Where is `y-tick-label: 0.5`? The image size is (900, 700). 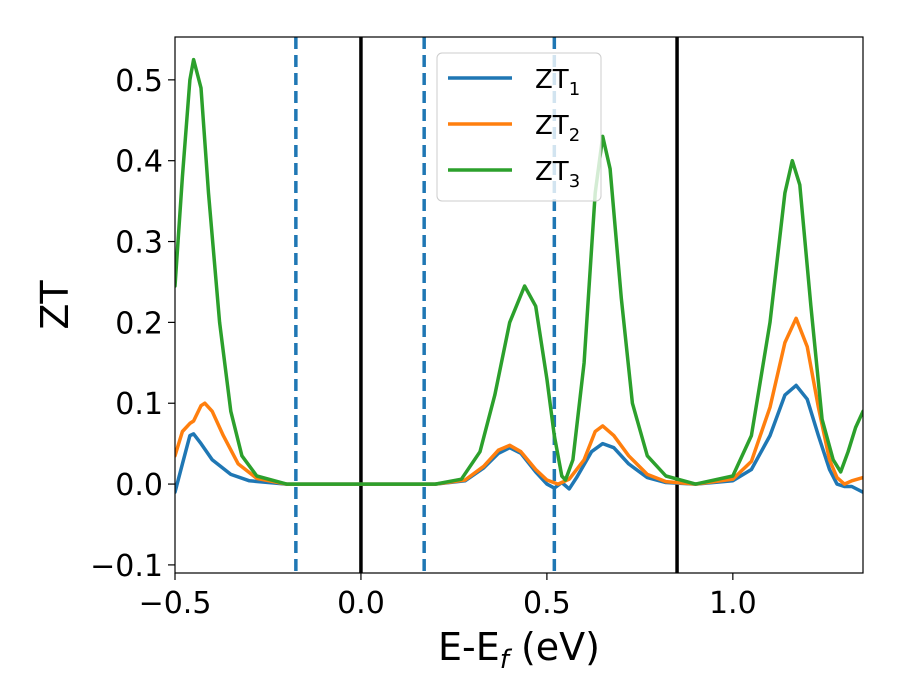 y-tick-label: 0.5 is located at coordinates (139, 81).